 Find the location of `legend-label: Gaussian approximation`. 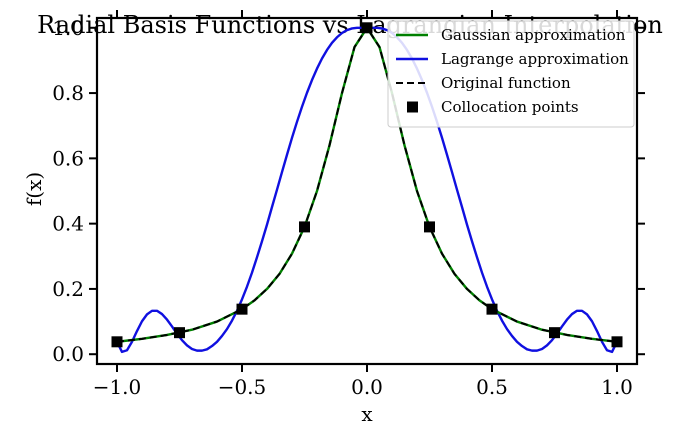

legend-label: Gaussian approximation is located at coordinates (533, 35).